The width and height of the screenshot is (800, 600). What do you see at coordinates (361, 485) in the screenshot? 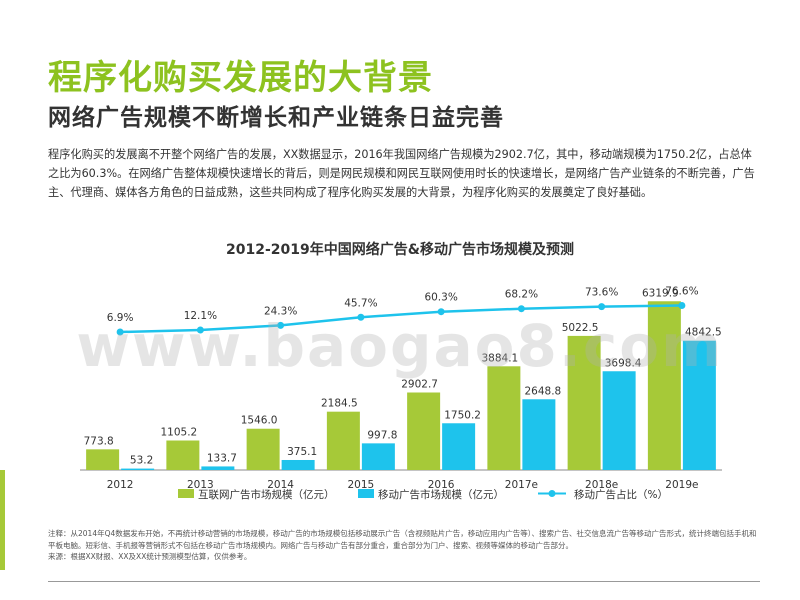
I see `x-tick-label-2015: 2015` at bounding box center [361, 485].